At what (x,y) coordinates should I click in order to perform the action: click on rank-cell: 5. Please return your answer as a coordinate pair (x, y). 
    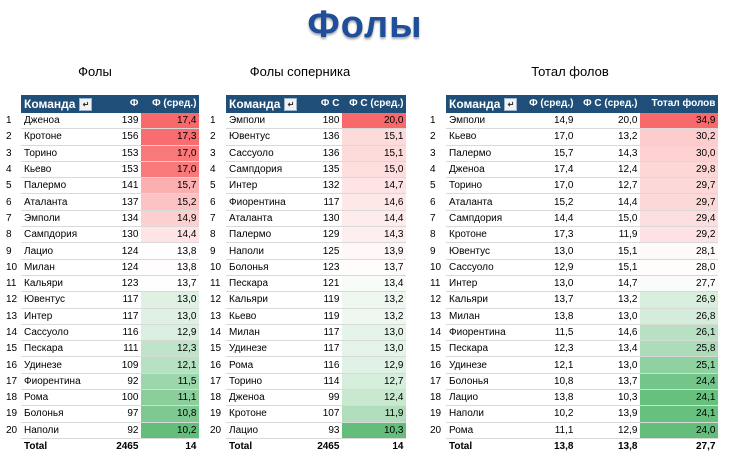
    Looking at the image, I should click on (213, 186).